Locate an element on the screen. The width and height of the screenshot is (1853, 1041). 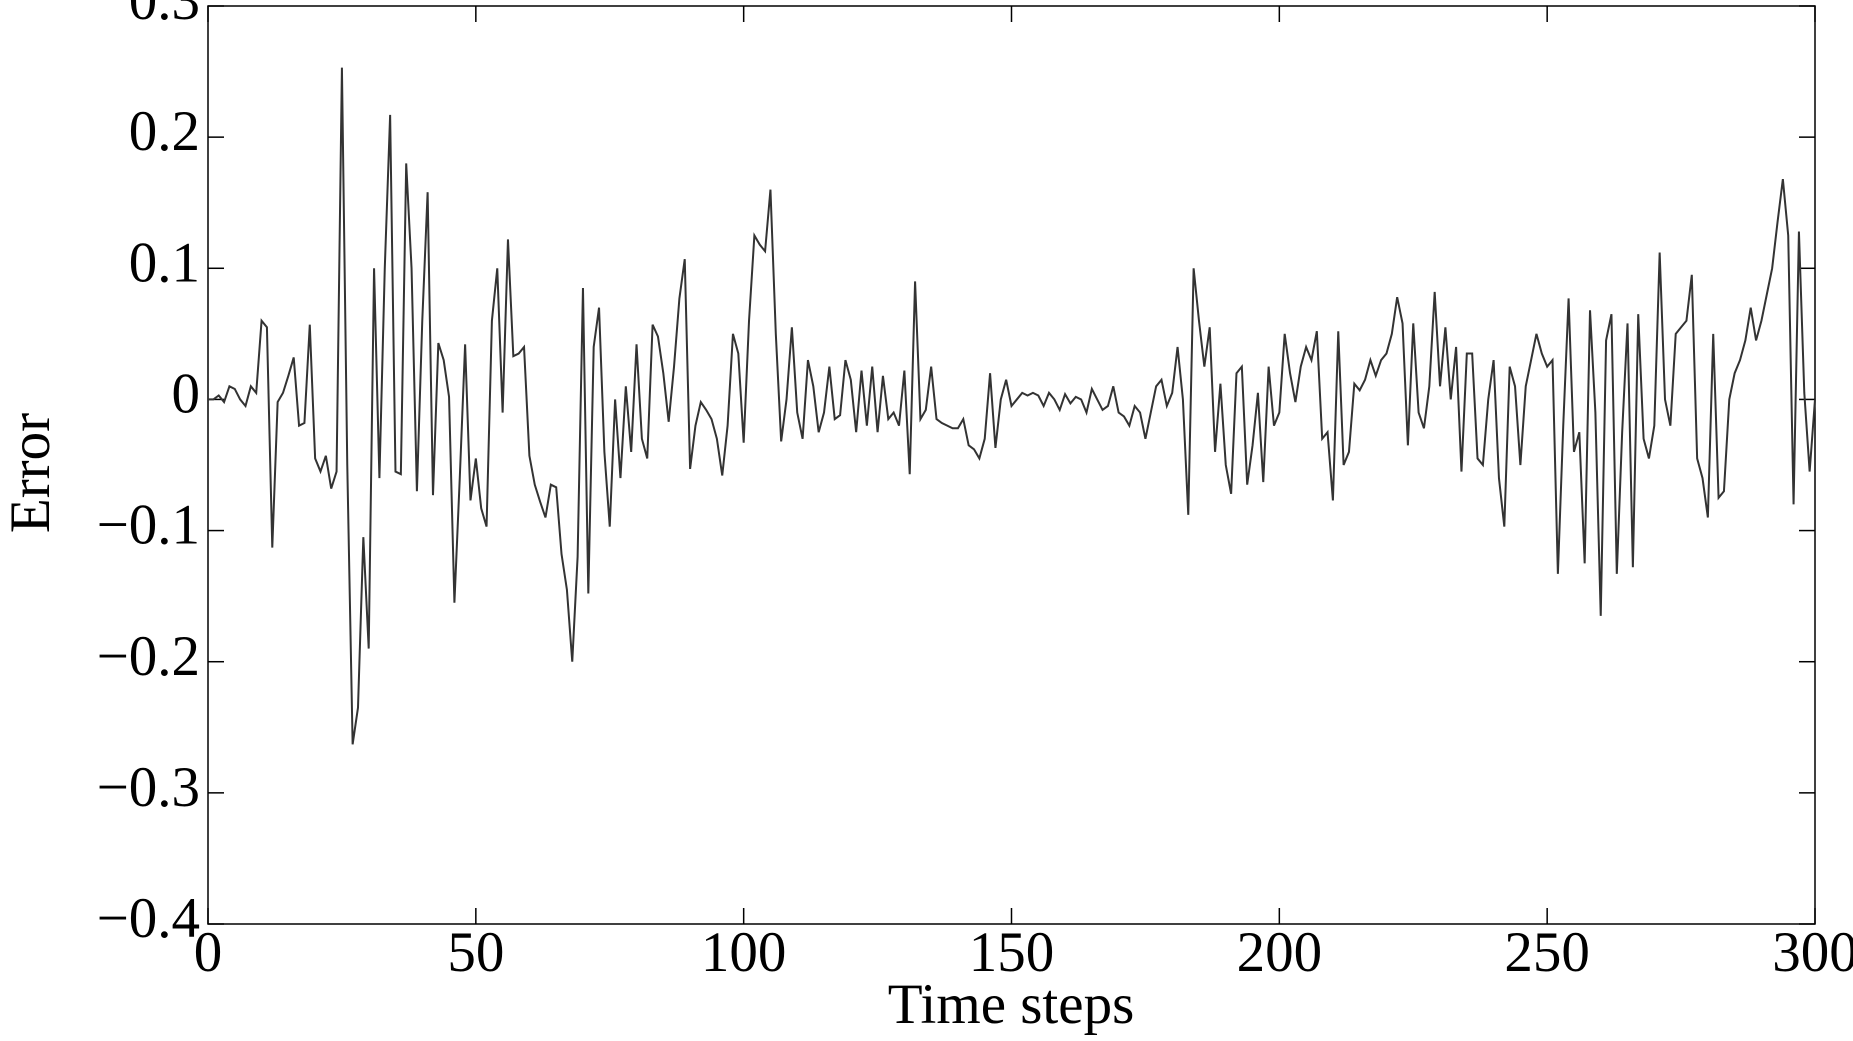
y-tick-label: −0.4 is located at coordinates (148, 918).